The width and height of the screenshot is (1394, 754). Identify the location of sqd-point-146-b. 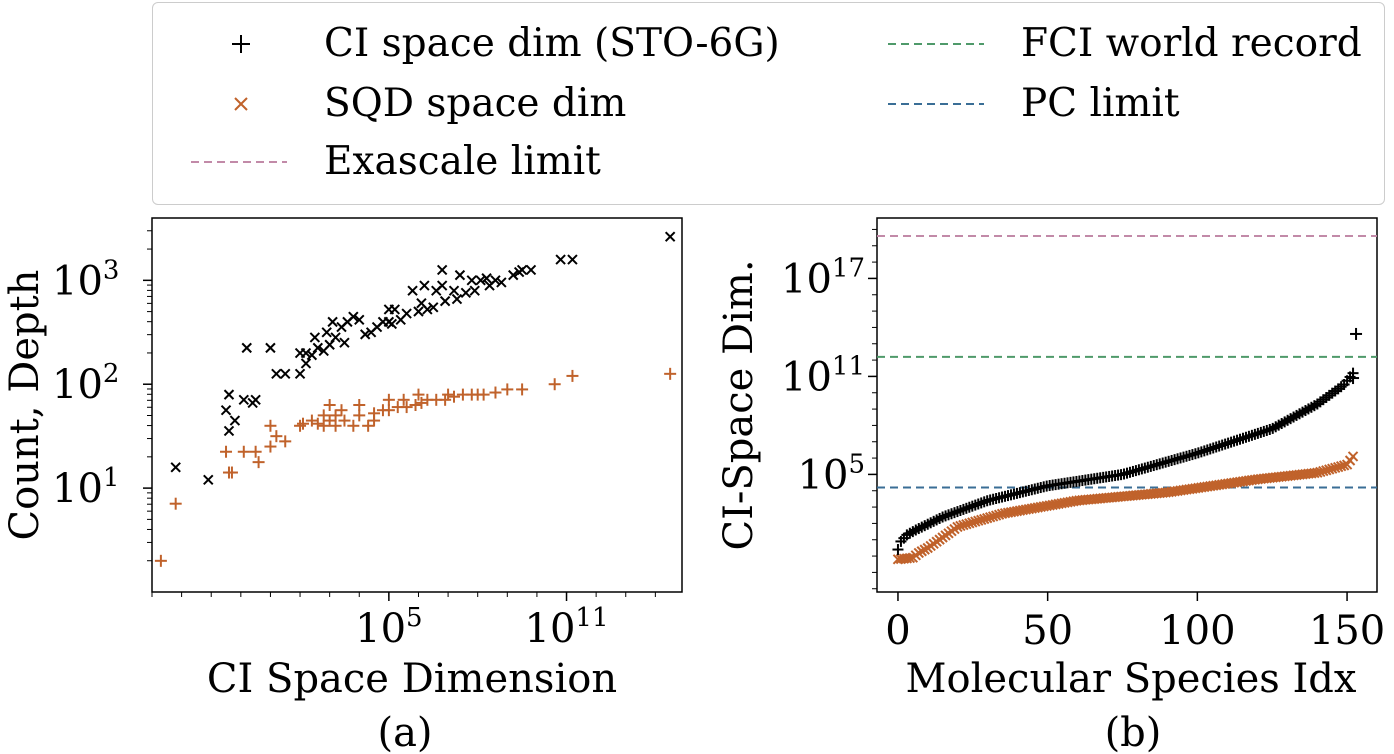
(1332, 468).